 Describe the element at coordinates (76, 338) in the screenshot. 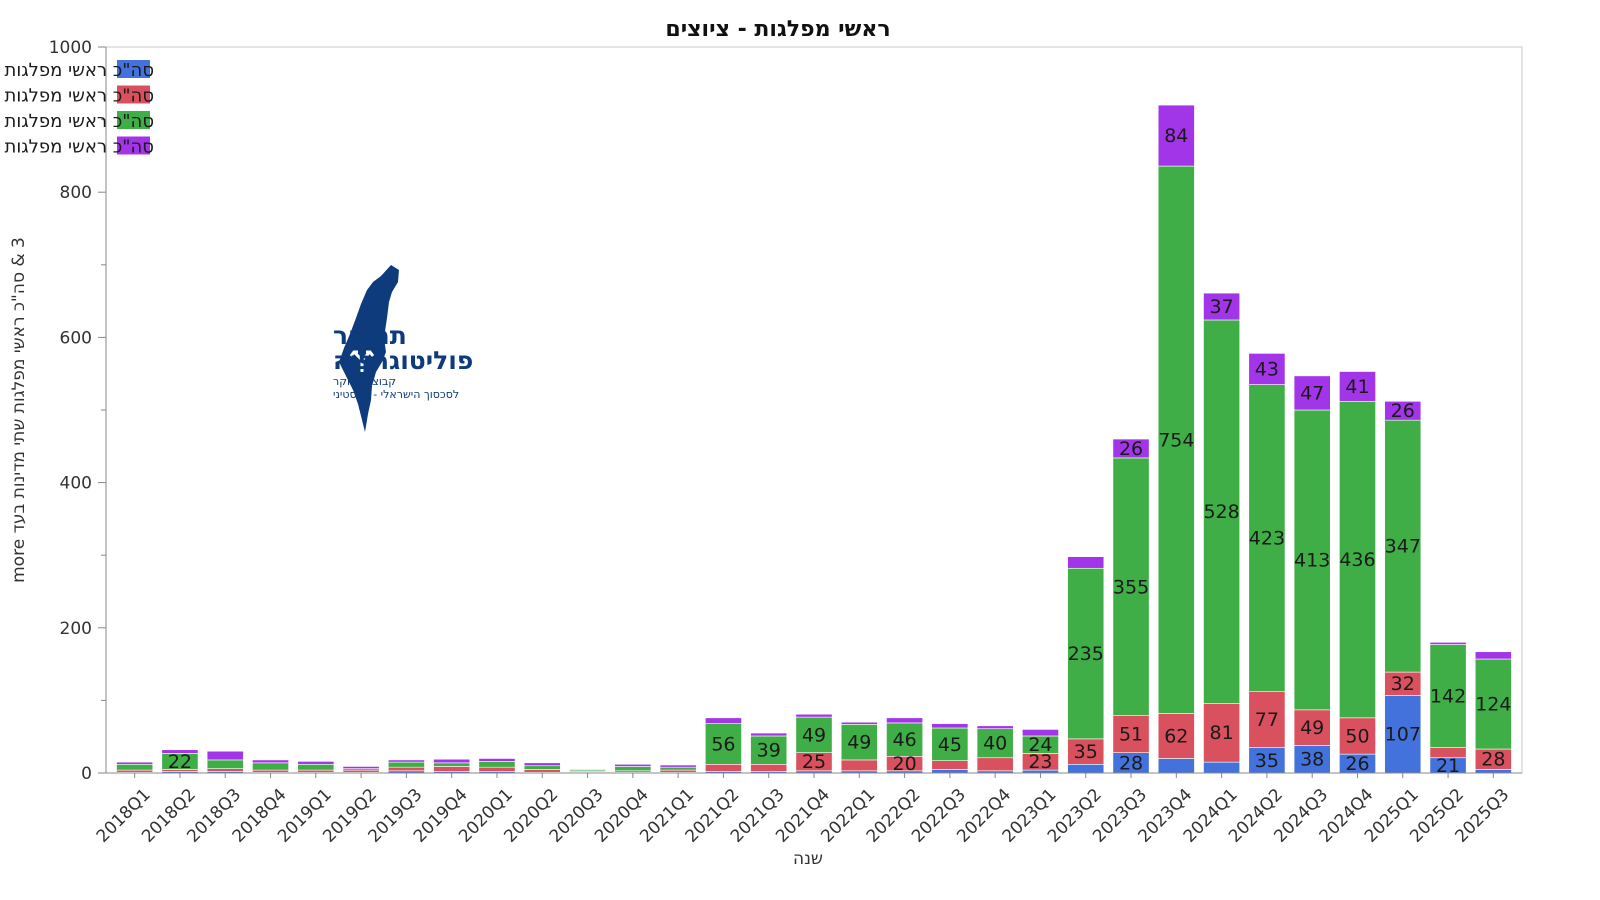

I see `y-tick-label: 600` at that location.